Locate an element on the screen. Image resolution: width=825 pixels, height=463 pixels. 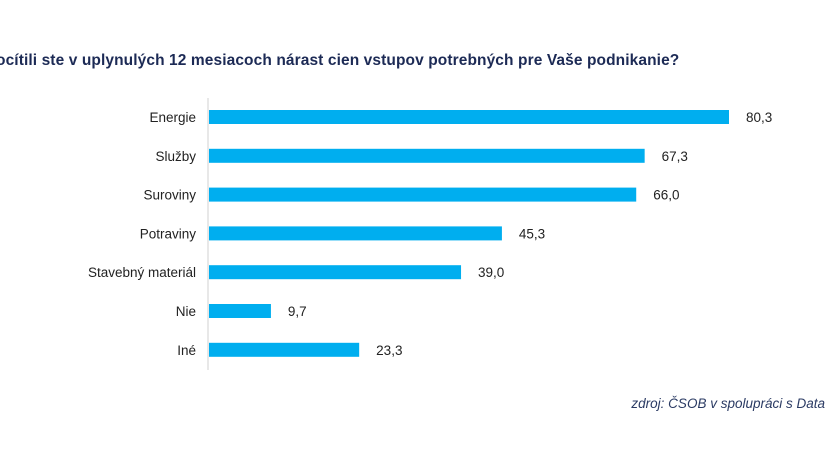
category-label: Suroviny is located at coordinates (169, 195).